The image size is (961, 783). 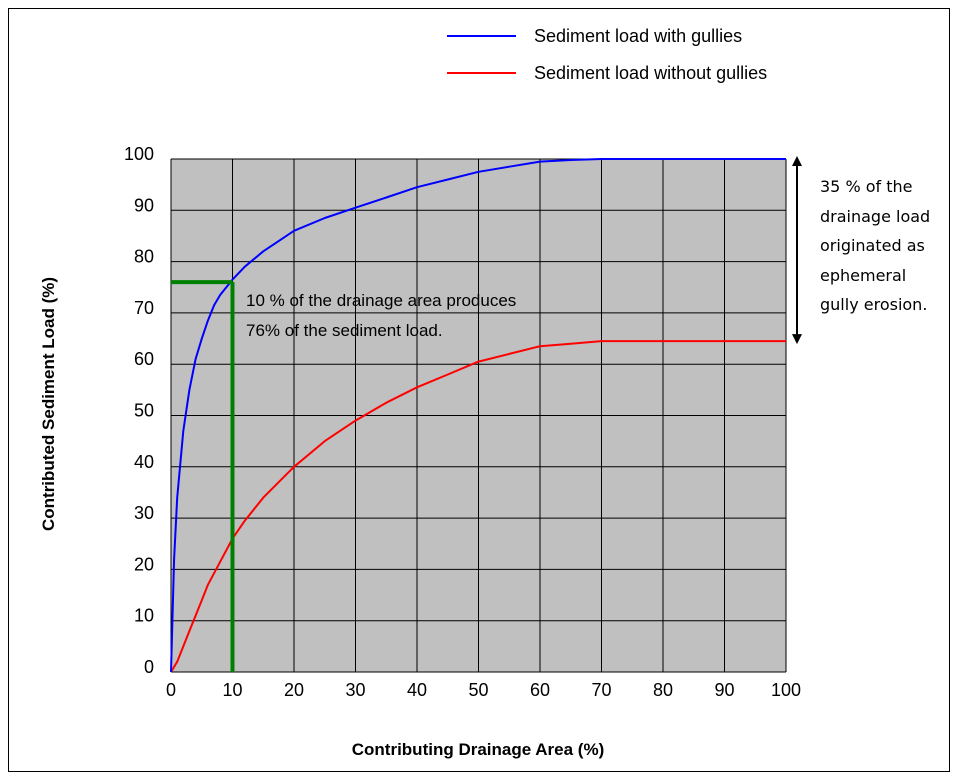 I want to click on y-tick-label: 50, so click(x=144, y=411).